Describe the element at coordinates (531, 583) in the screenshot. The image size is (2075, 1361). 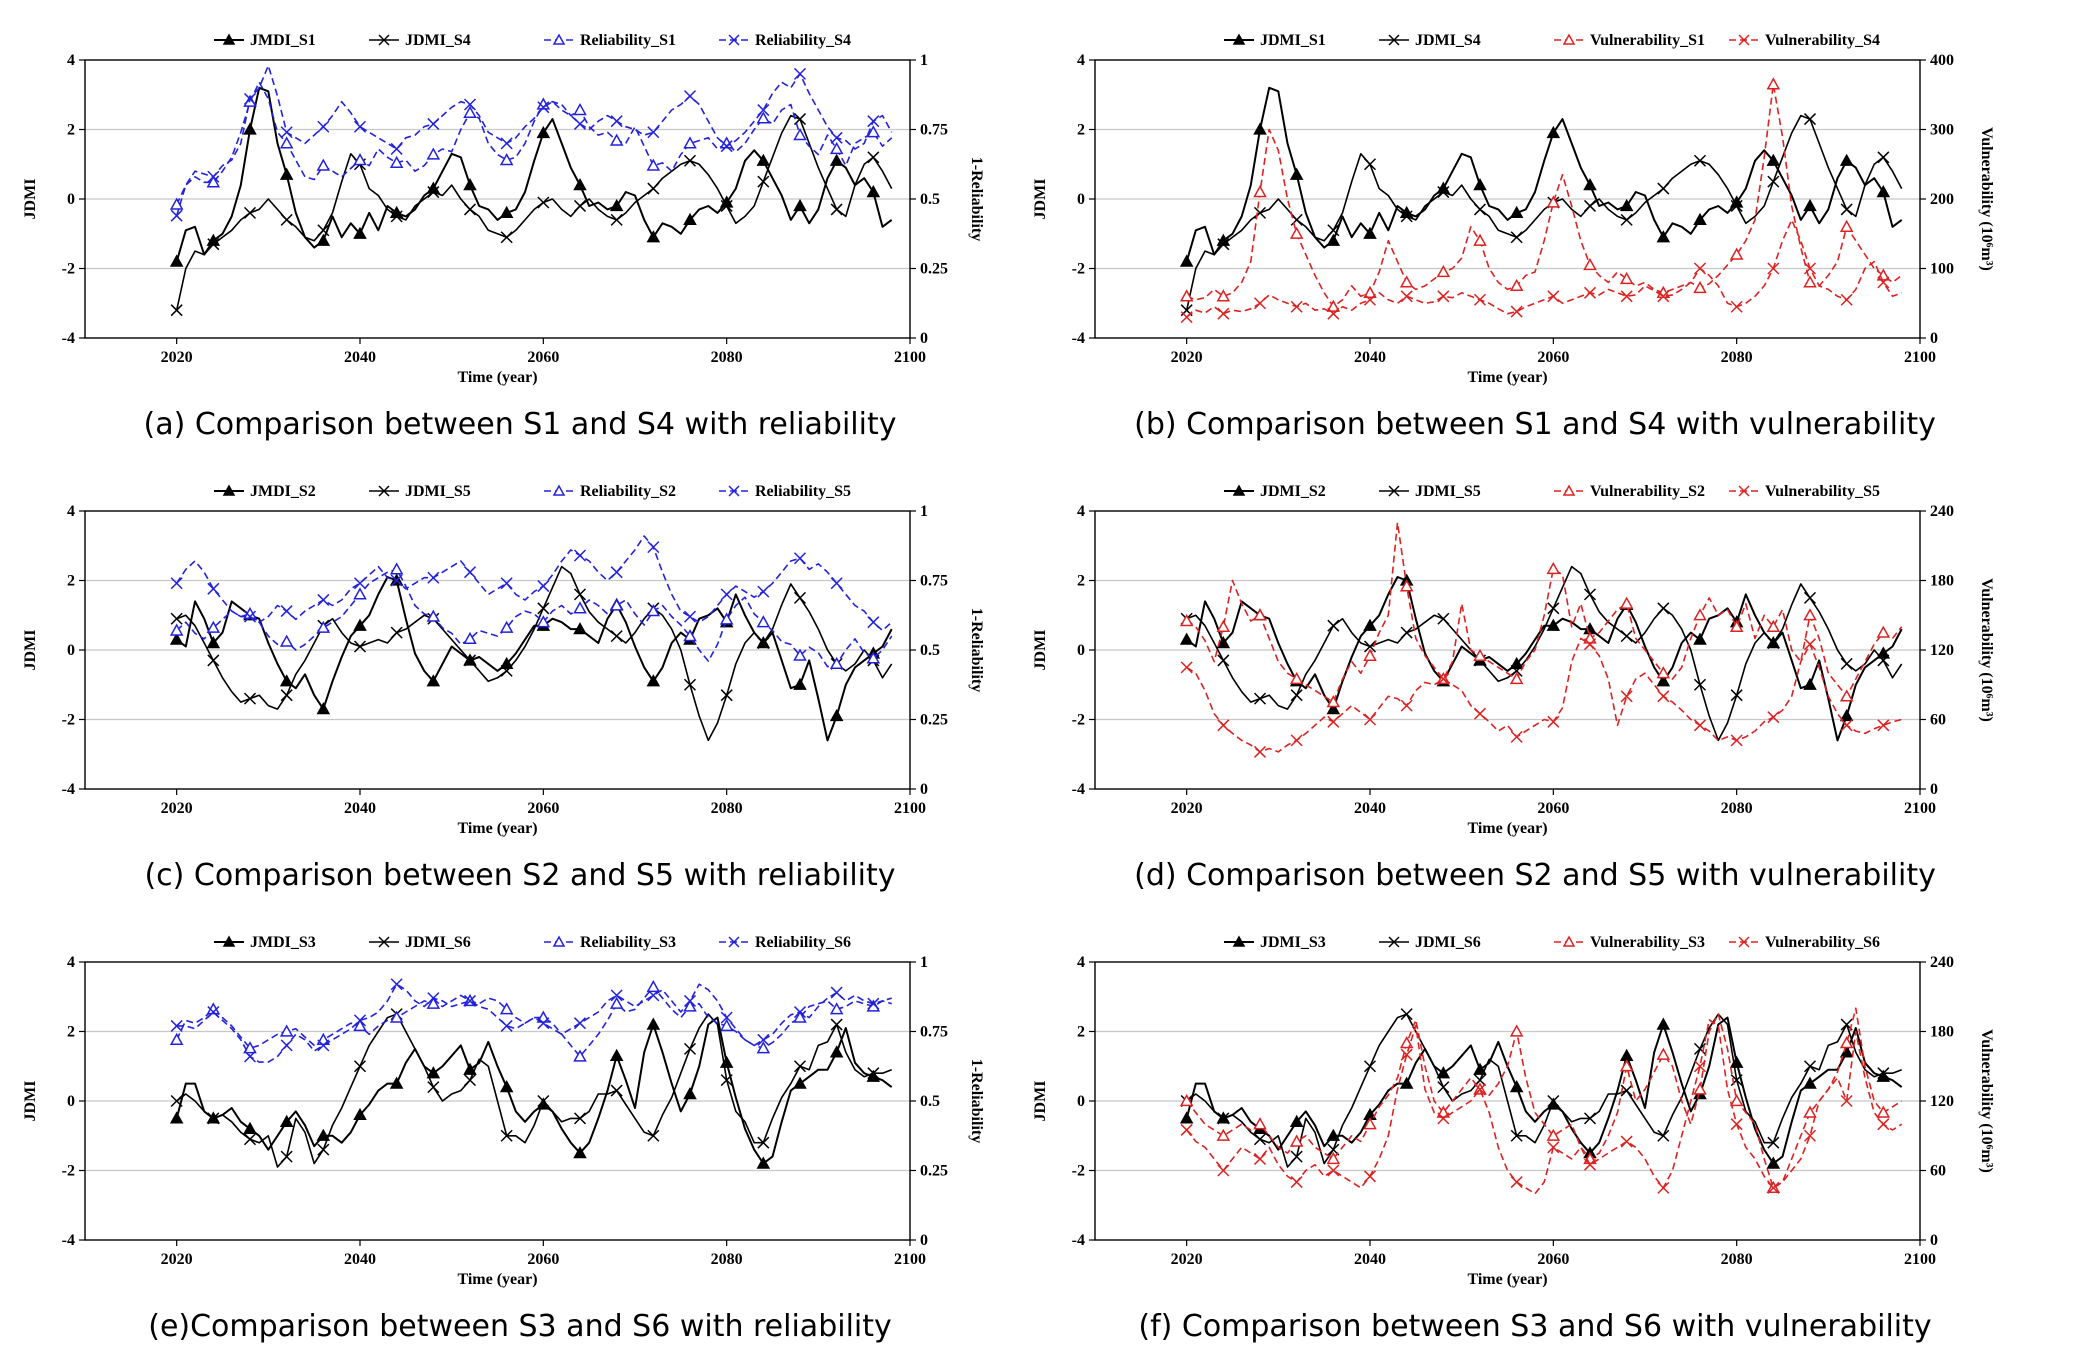
I see `series-c-reliability-s5` at that location.